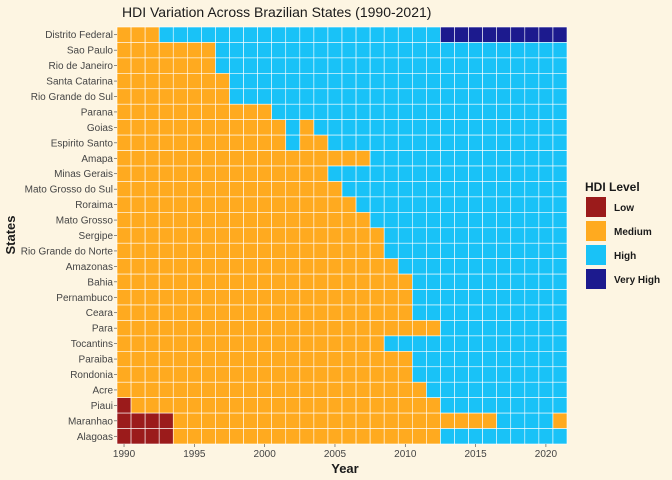  Describe the element at coordinates (293, 142) in the screenshot. I see `heatmap-cell-espirito-santo-2002` at that location.